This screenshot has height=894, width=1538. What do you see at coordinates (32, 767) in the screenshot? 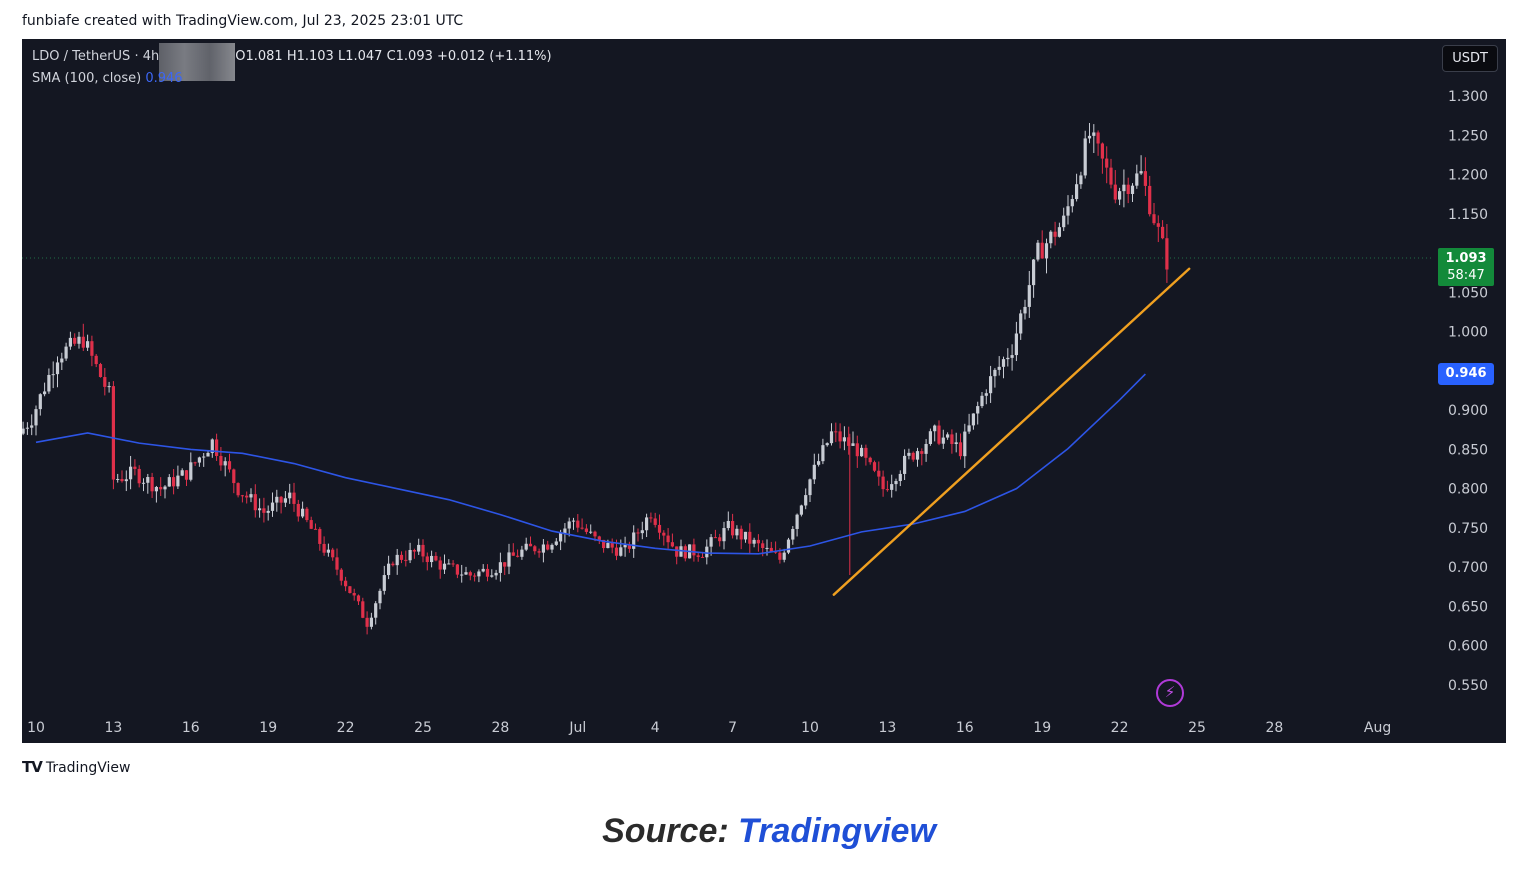
I see `tradingview-logo-icon: TV` at bounding box center [32, 767].